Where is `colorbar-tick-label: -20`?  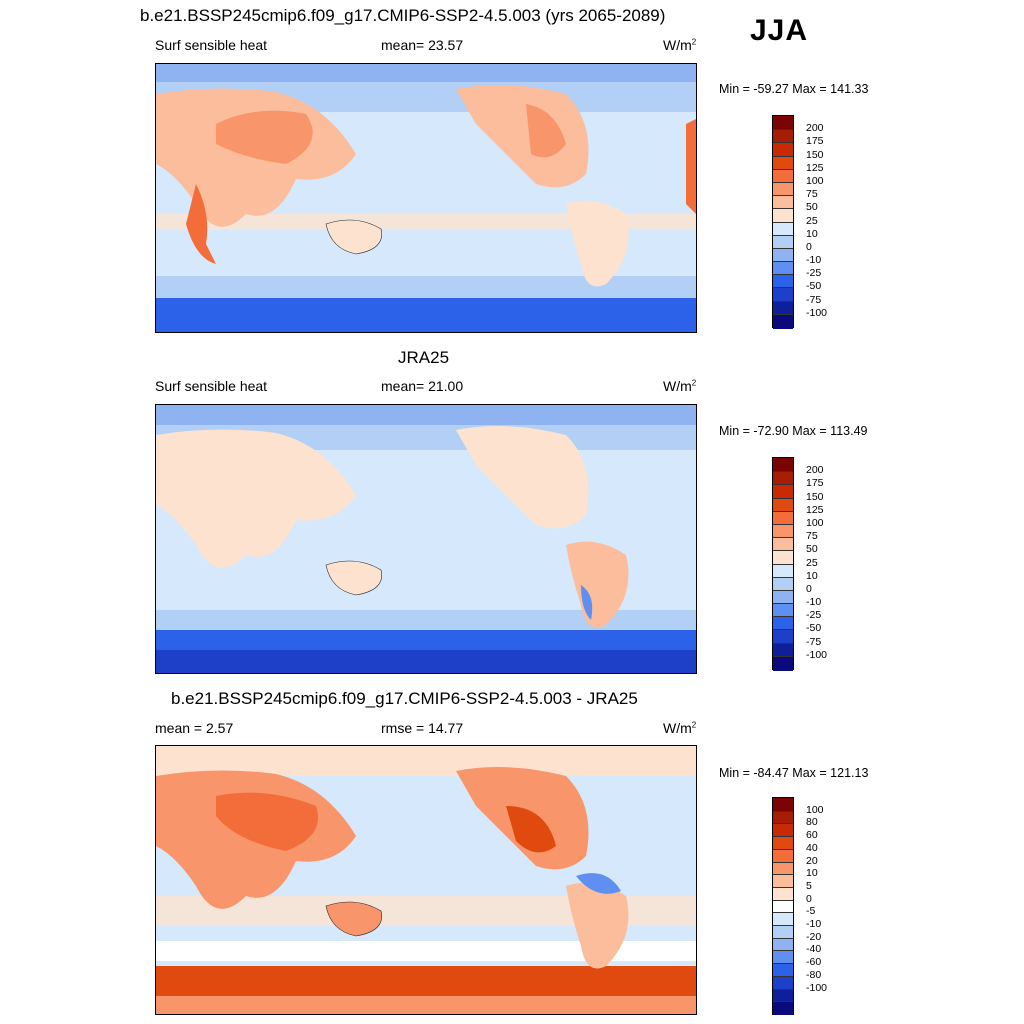
colorbar-tick-label: -20 is located at coordinates (814, 936).